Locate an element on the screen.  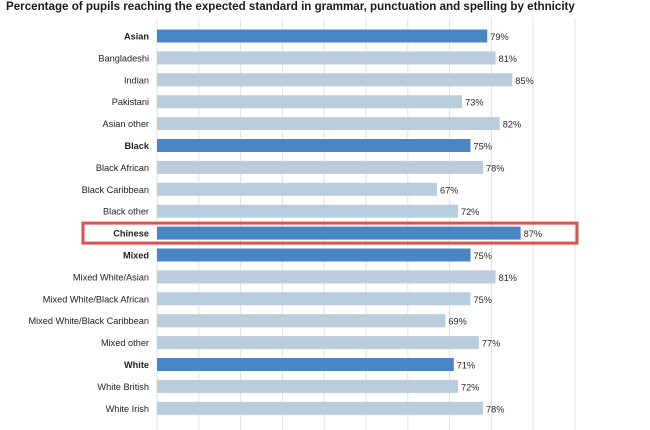
value-label-white-british: 72% is located at coordinates (470, 387).